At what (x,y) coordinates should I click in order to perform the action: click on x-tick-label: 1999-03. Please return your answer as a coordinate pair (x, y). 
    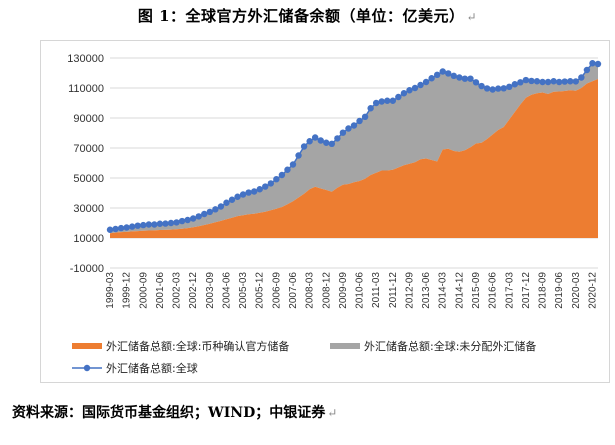
    Looking at the image, I should click on (110, 290).